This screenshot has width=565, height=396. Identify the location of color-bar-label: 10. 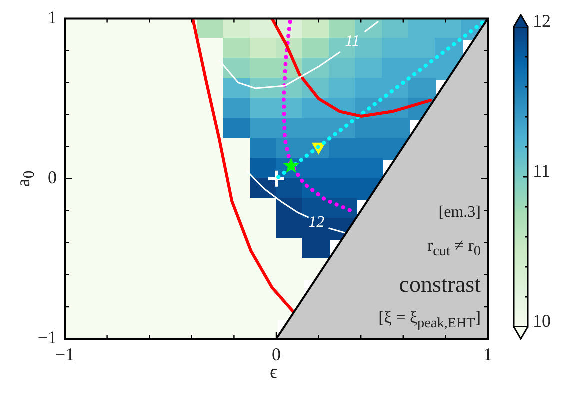
(542, 321).